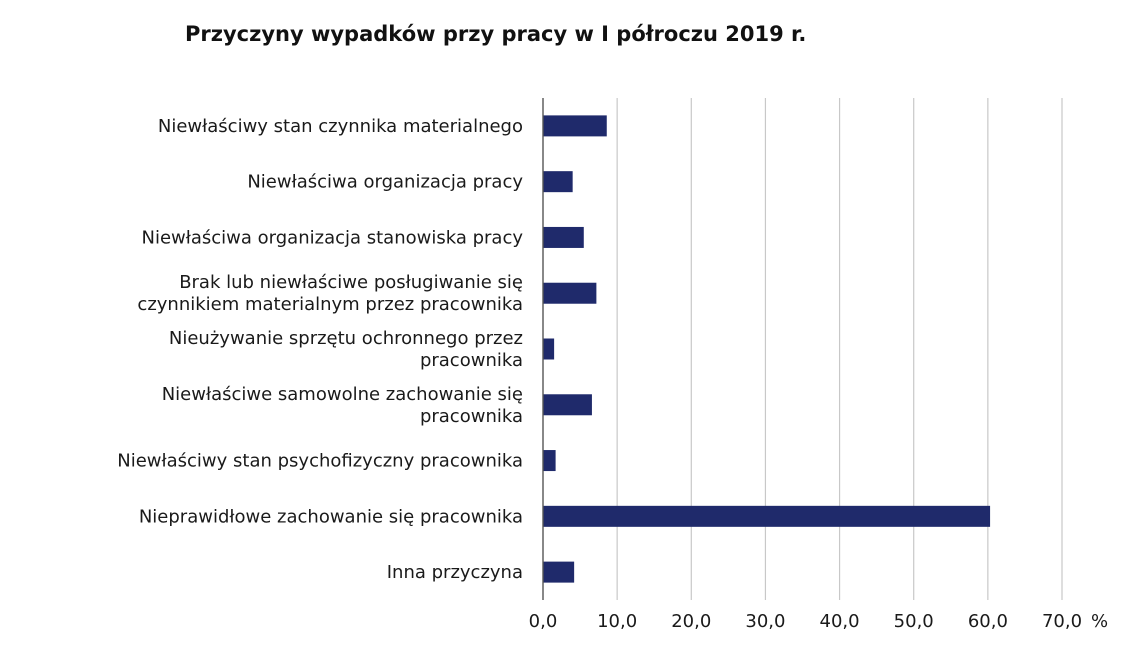  Describe the element at coordinates (1062, 621) in the screenshot. I see `x-tick-label: 70,0` at that location.